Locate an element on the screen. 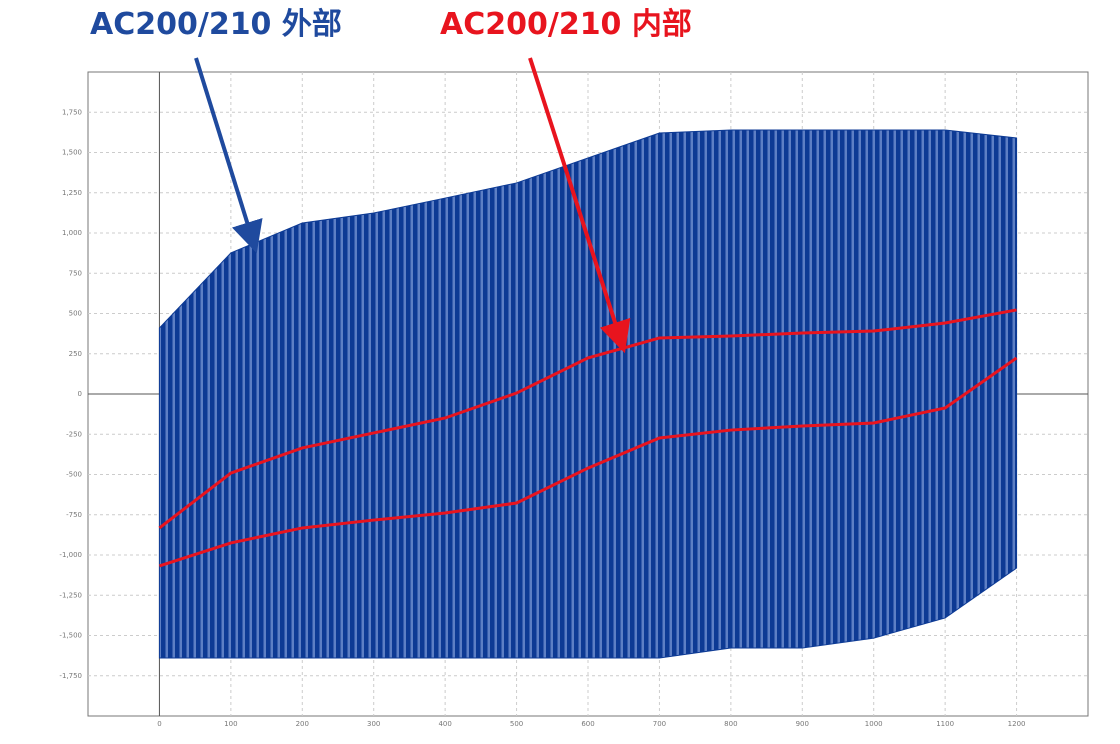 The width and height of the screenshot is (1120, 744). y-tick-label: 750 is located at coordinates (75, 273).